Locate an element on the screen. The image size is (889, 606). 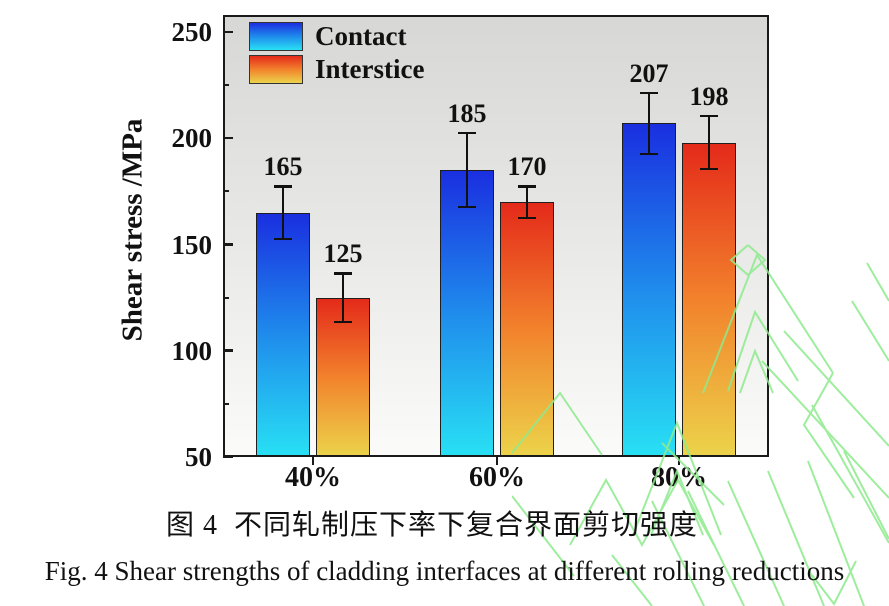
y-tick-label: 250 is located at coordinates (192, 32).